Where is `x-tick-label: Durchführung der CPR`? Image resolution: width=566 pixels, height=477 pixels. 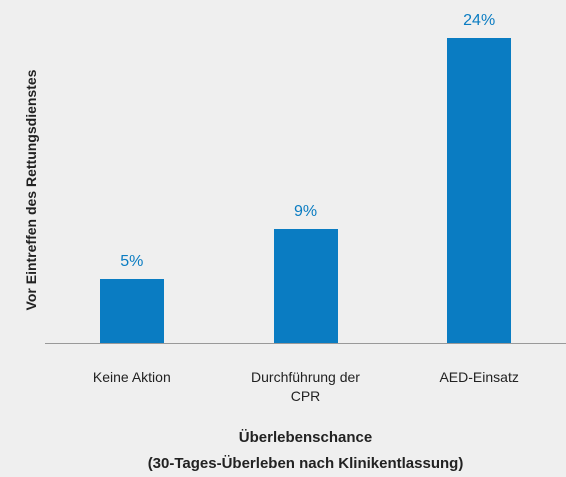 x-tick-label: Durchführung der CPR is located at coordinates (305, 386).